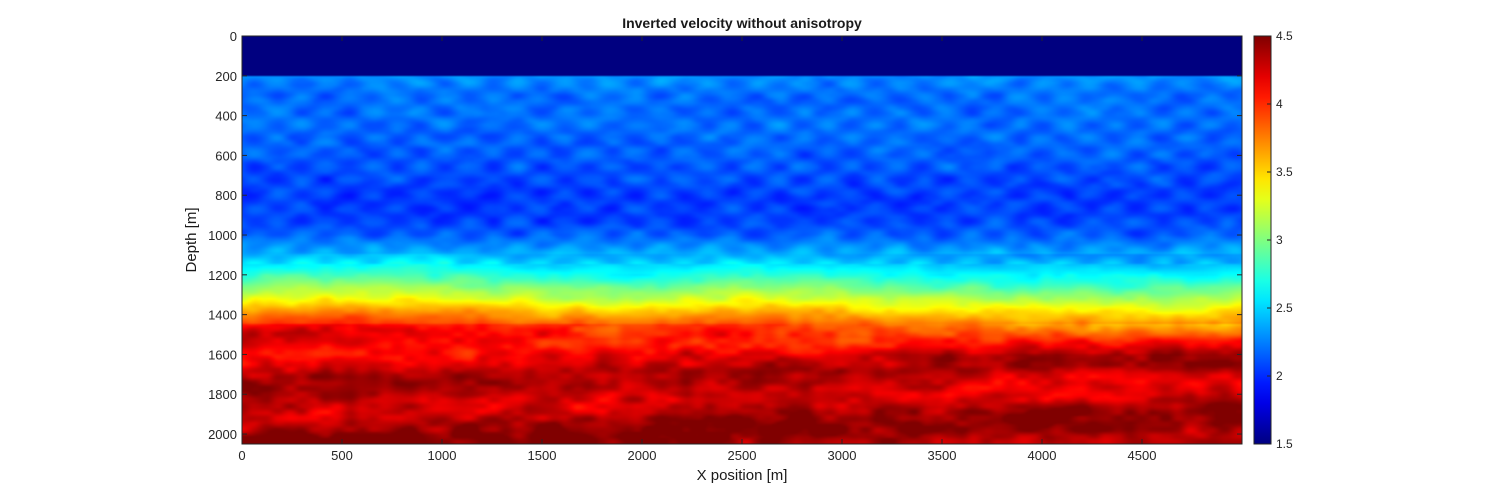  Describe the element at coordinates (222, 315) in the screenshot. I see `y-tick-label: 1400` at that location.